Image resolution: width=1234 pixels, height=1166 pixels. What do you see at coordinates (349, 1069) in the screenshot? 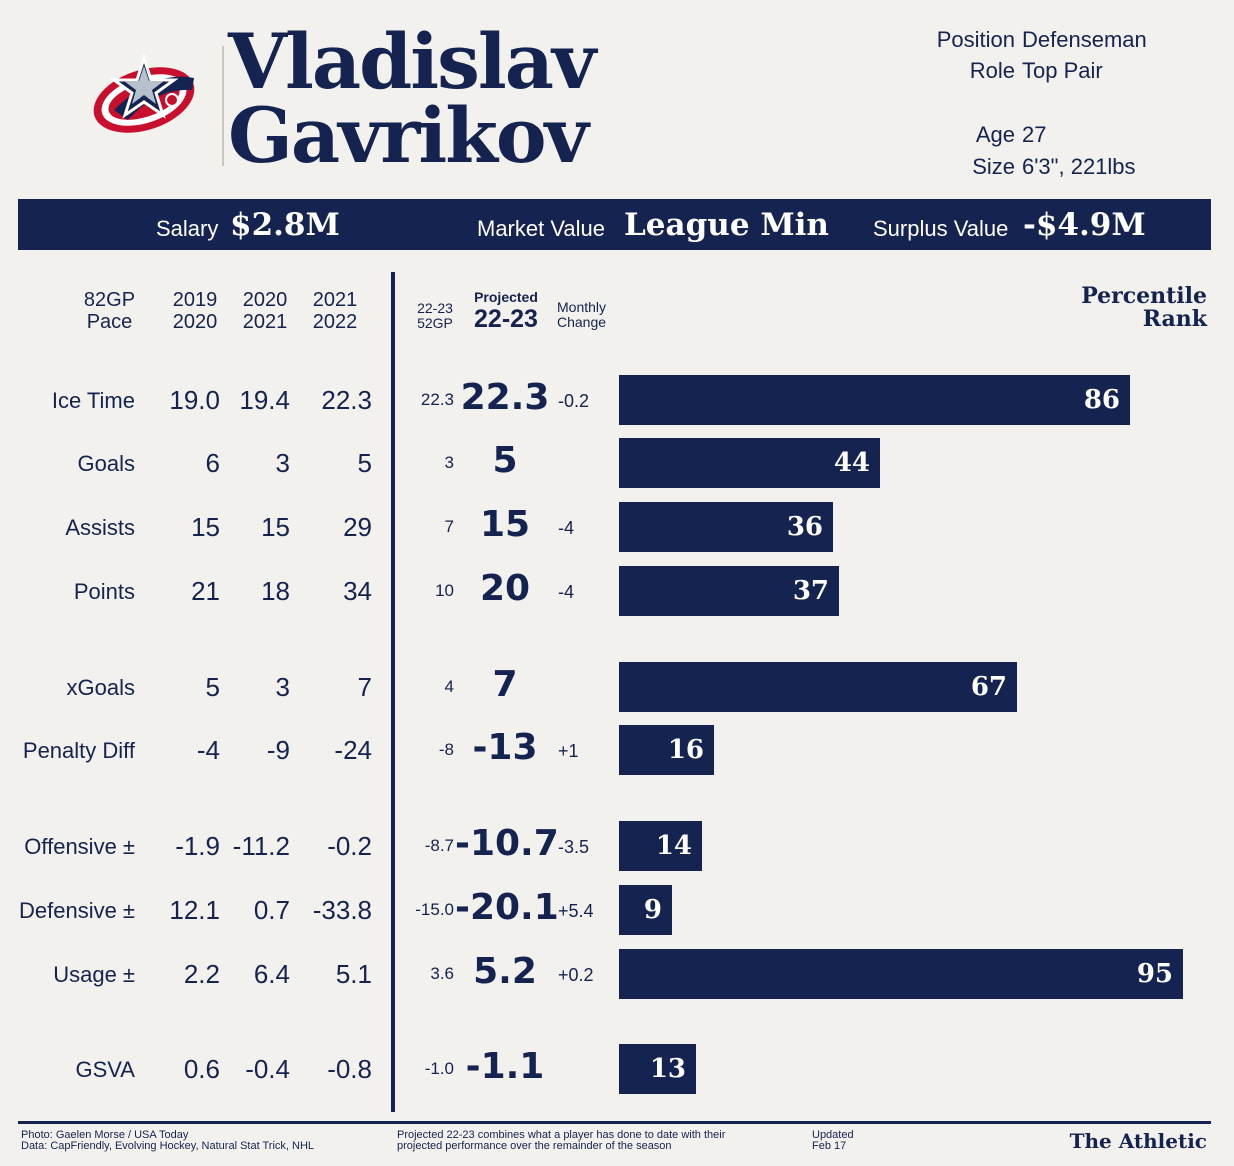
I see `cell-2021-gsva: -0.8` at bounding box center [349, 1069].